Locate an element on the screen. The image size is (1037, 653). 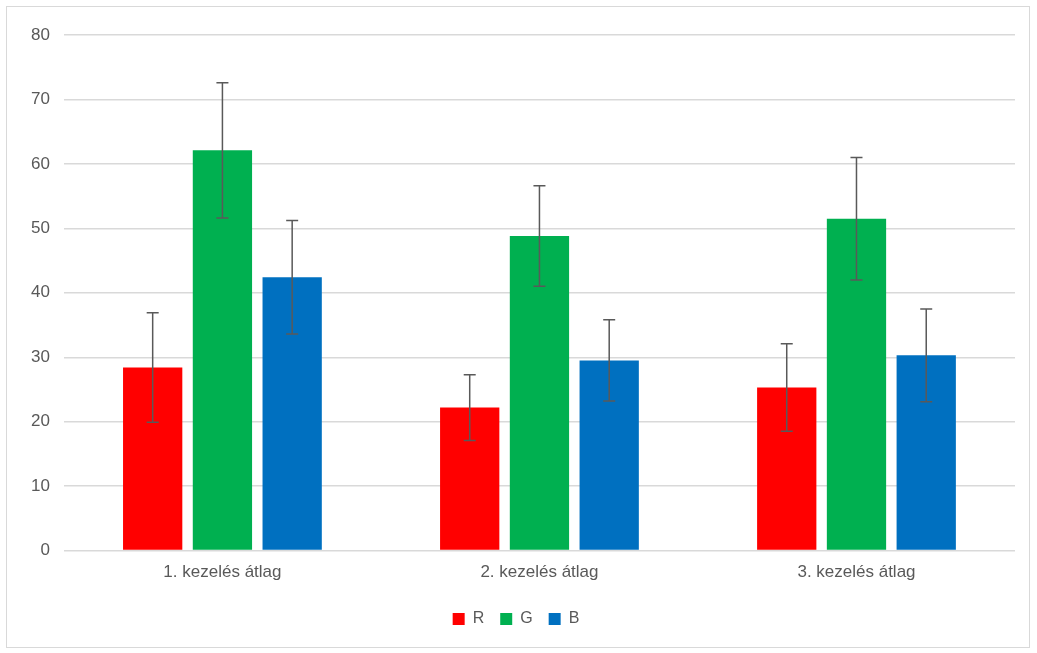
y-tick-label: 10 is located at coordinates (40, 485).